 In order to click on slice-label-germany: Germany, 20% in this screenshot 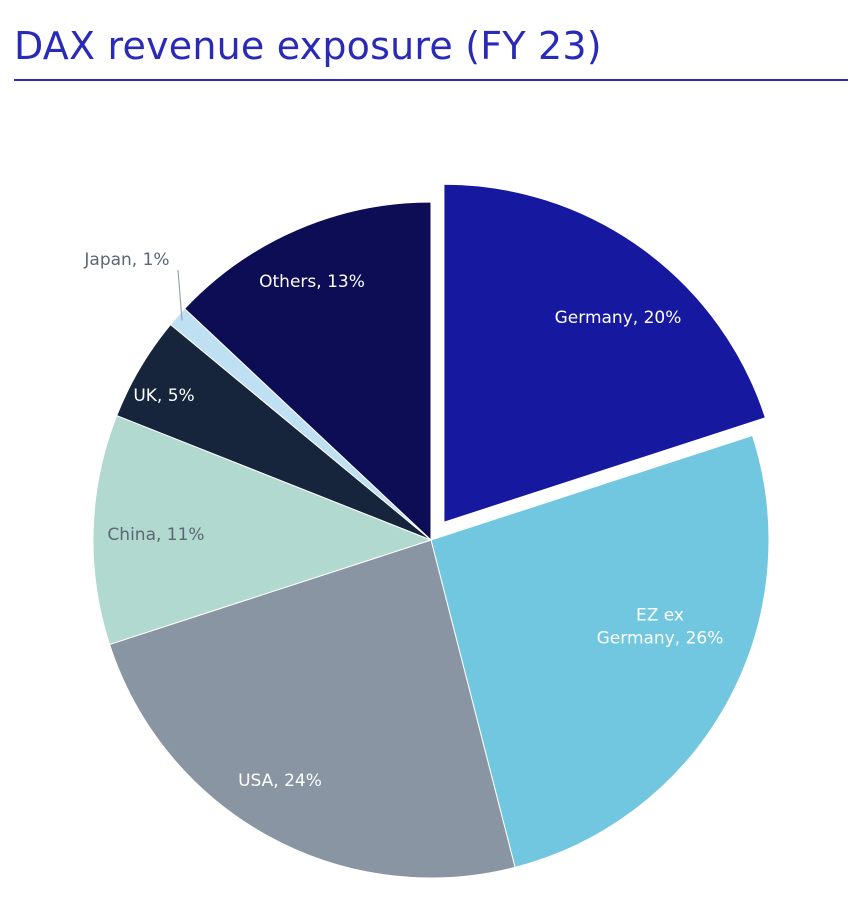, I will do `click(618, 318)`.